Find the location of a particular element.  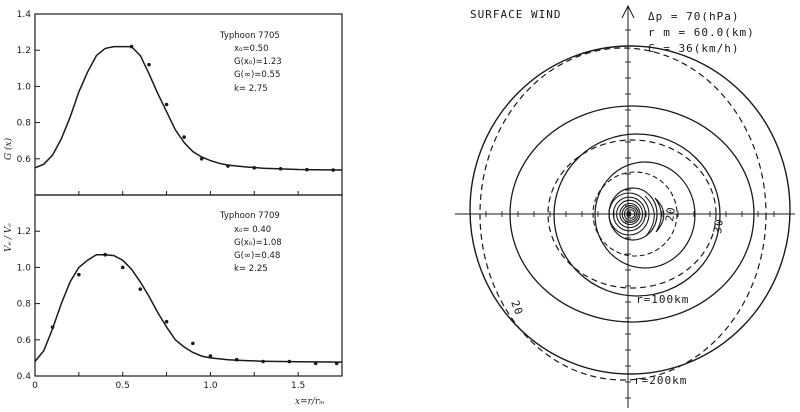

top-y-tick-label: 0.8 is located at coordinates (24, 124).